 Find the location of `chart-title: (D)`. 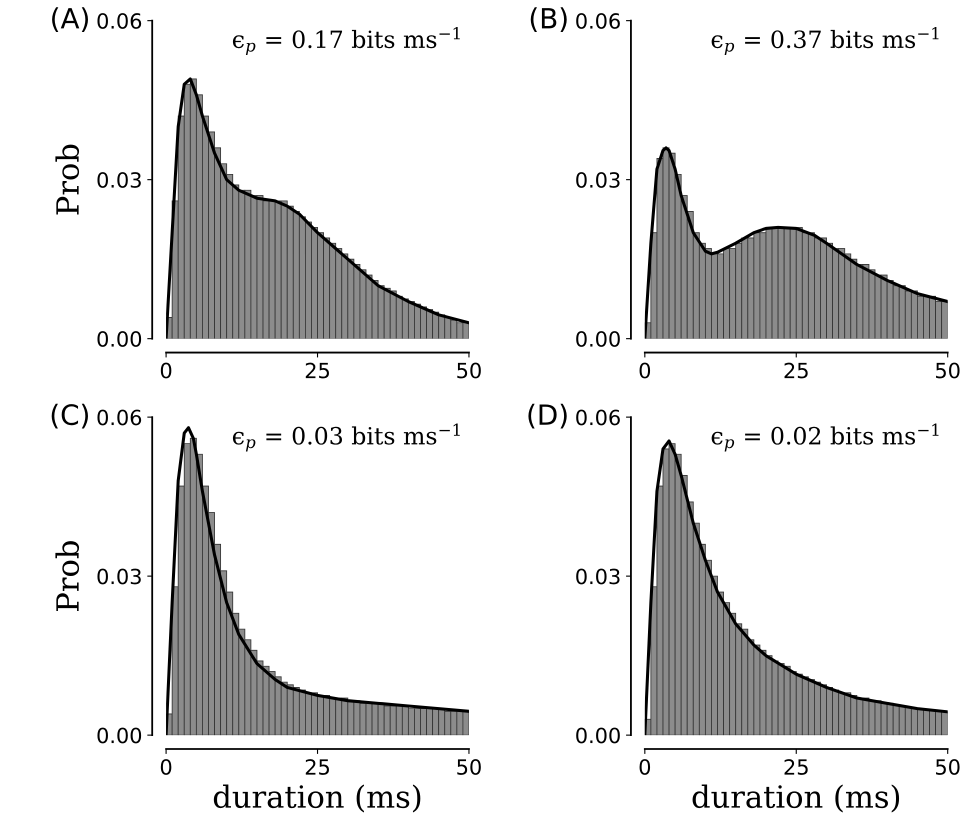

chart-title: (D) is located at coordinates (547, 416).